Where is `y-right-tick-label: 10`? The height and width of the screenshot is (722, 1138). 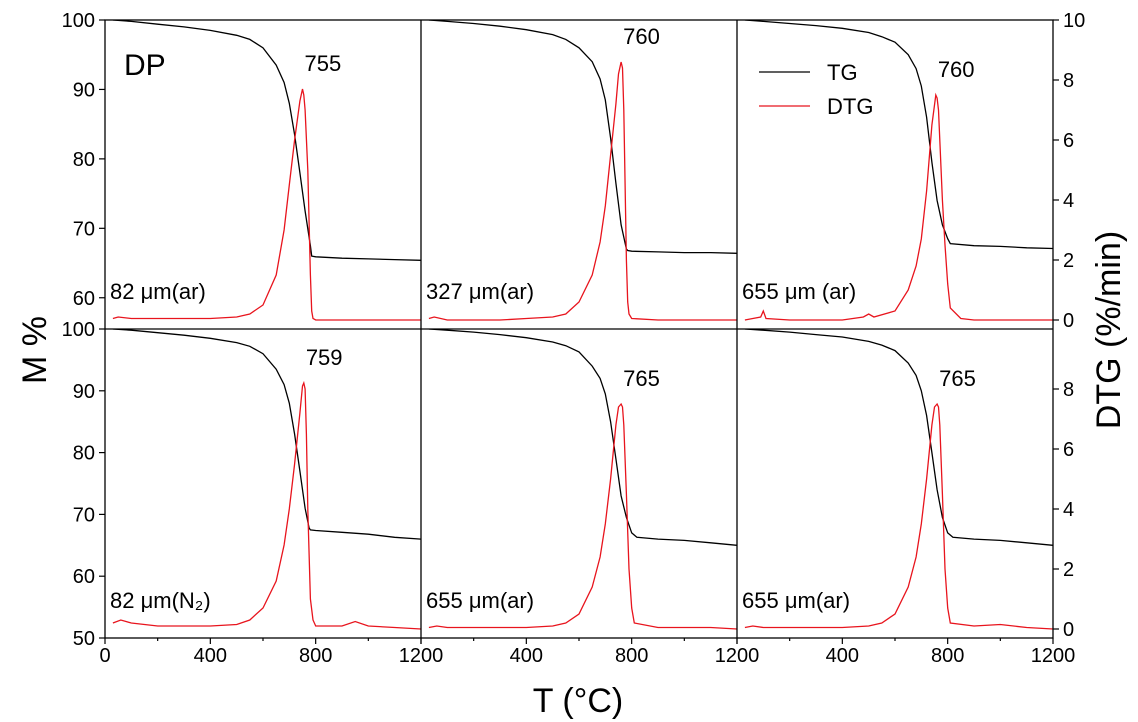
y-right-tick-label: 10 is located at coordinates (1074, 21).